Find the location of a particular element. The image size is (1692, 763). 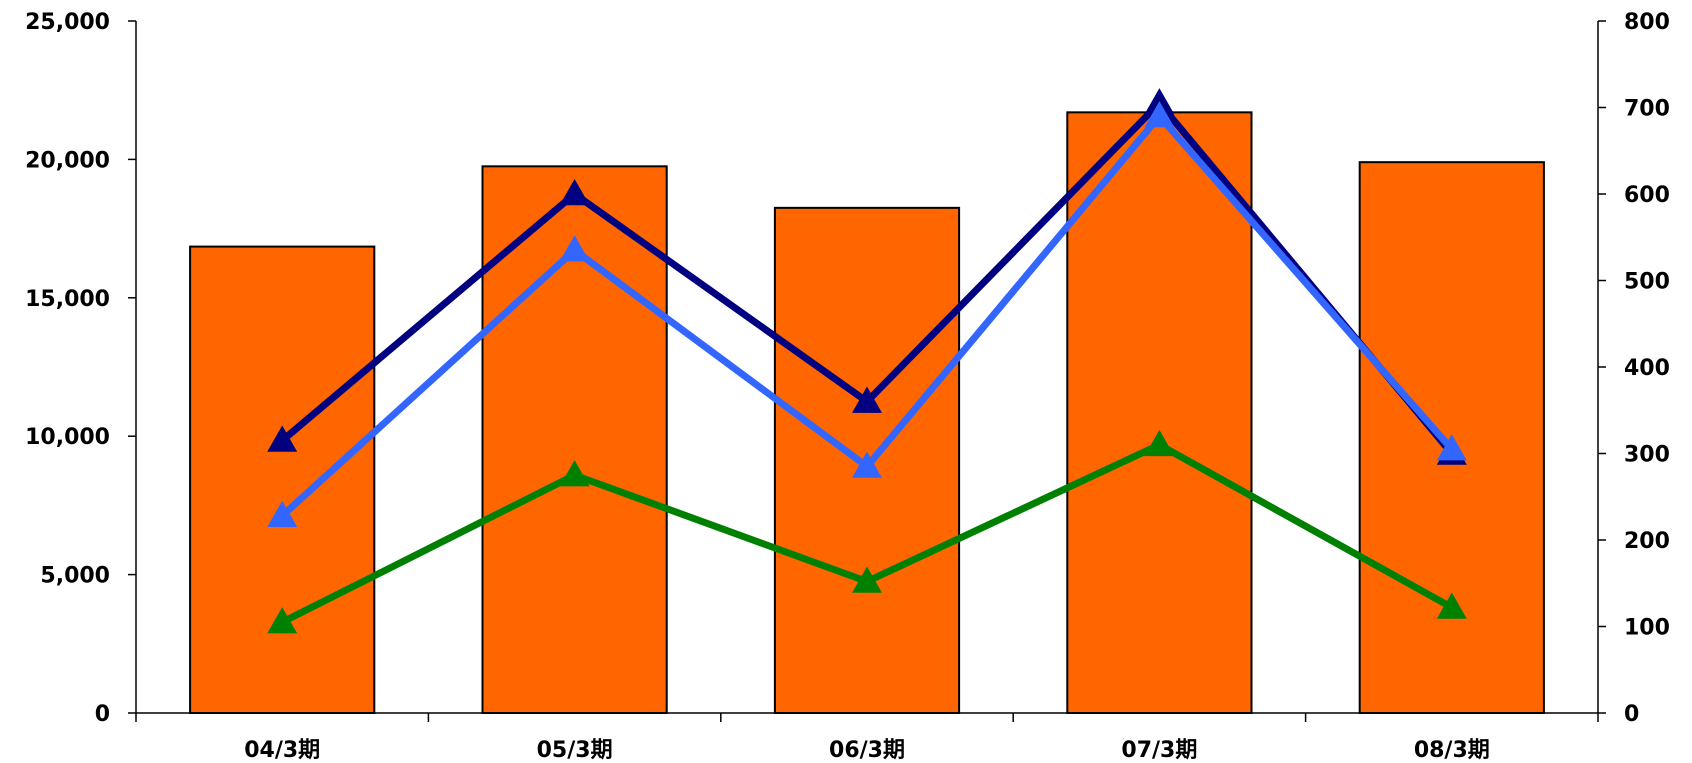

y-right-tick-label: 100 is located at coordinates (1647, 628).